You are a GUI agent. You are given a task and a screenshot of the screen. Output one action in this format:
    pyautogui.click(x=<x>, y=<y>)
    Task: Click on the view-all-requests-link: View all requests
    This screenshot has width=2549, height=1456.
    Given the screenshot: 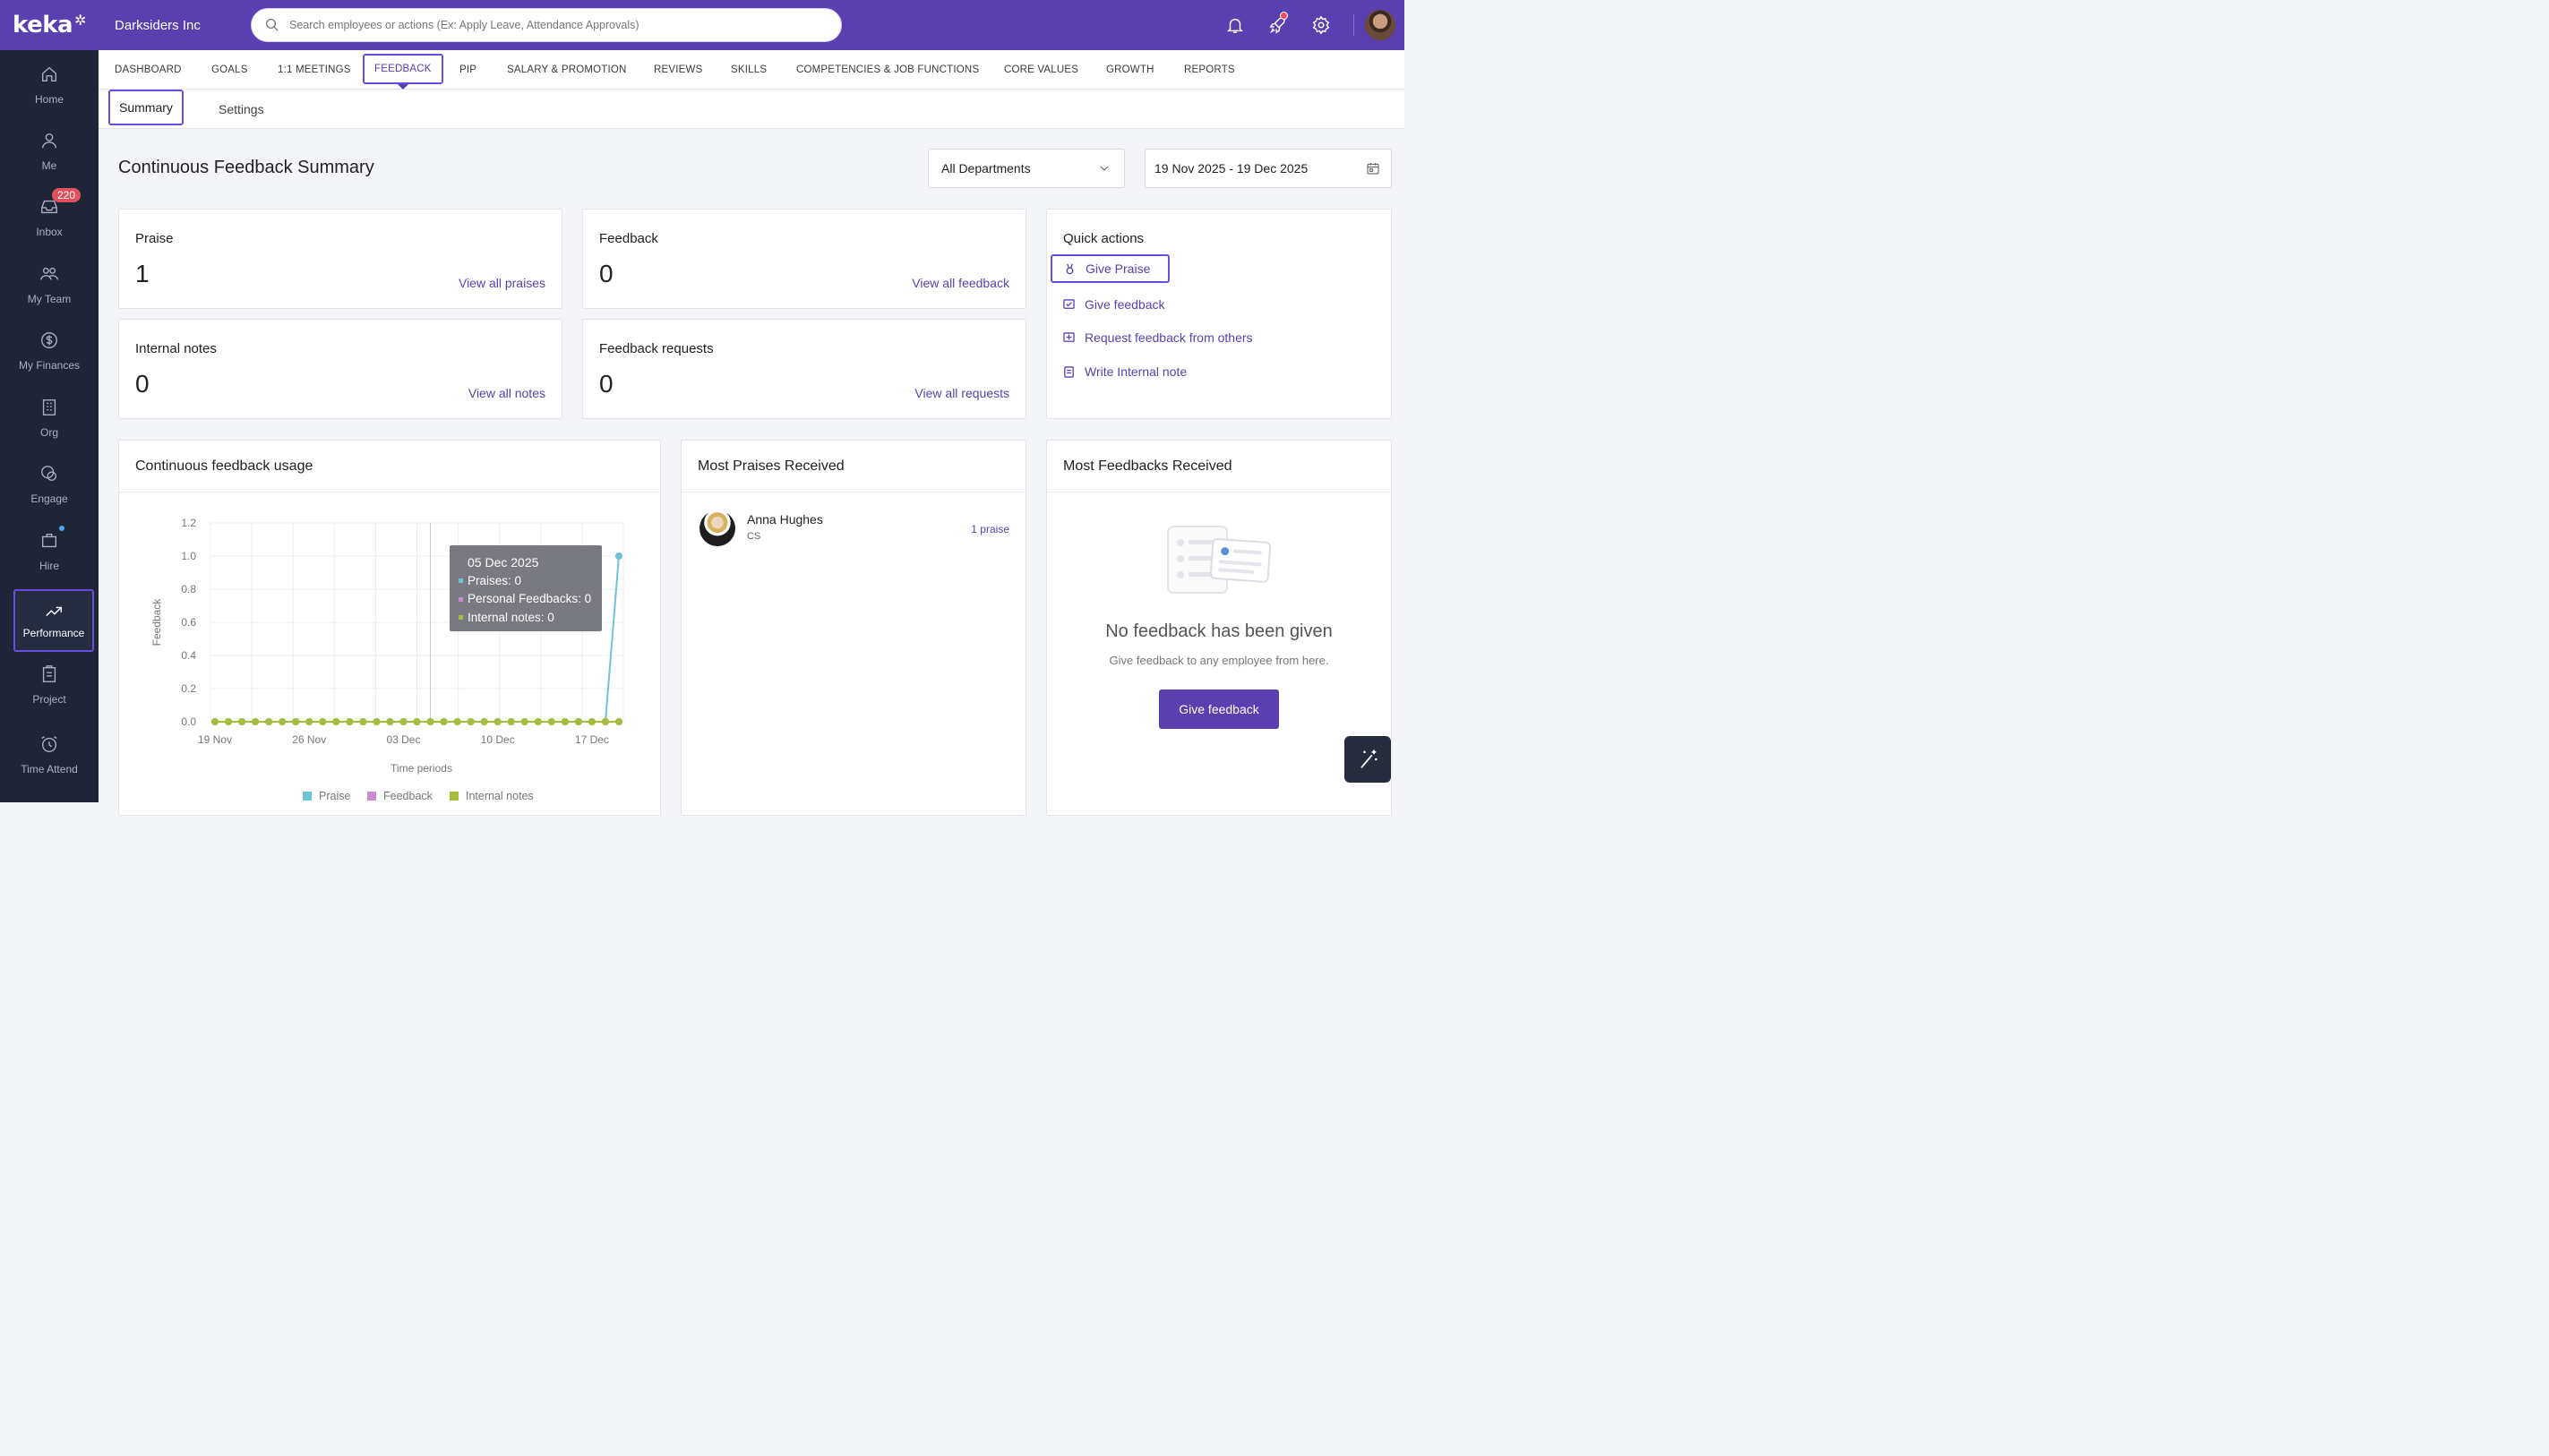 What is the action you would take?
    pyautogui.click(x=961, y=393)
    